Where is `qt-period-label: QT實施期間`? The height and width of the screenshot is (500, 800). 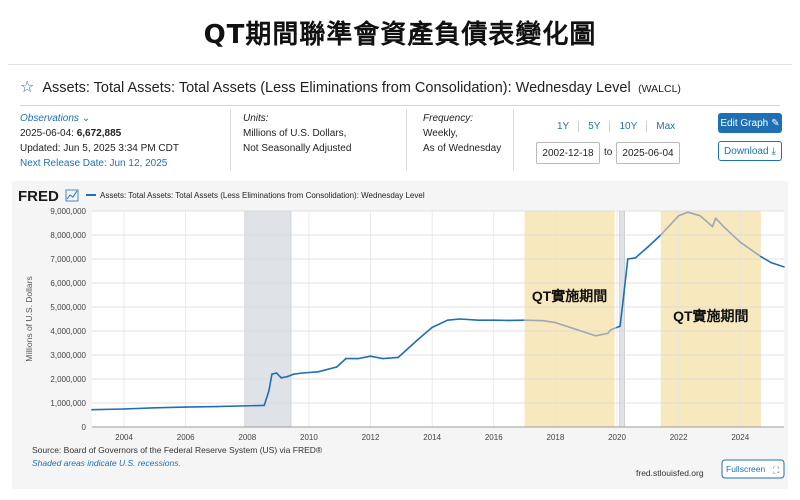
qt-period-label: QT實施期間 is located at coordinates (569, 296).